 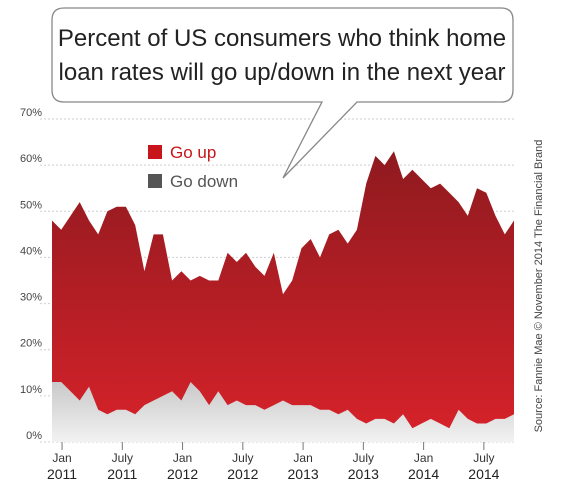 What do you see at coordinates (193, 152) in the screenshot?
I see `legend-label-go-up: Go up` at bounding box center [193, 152].